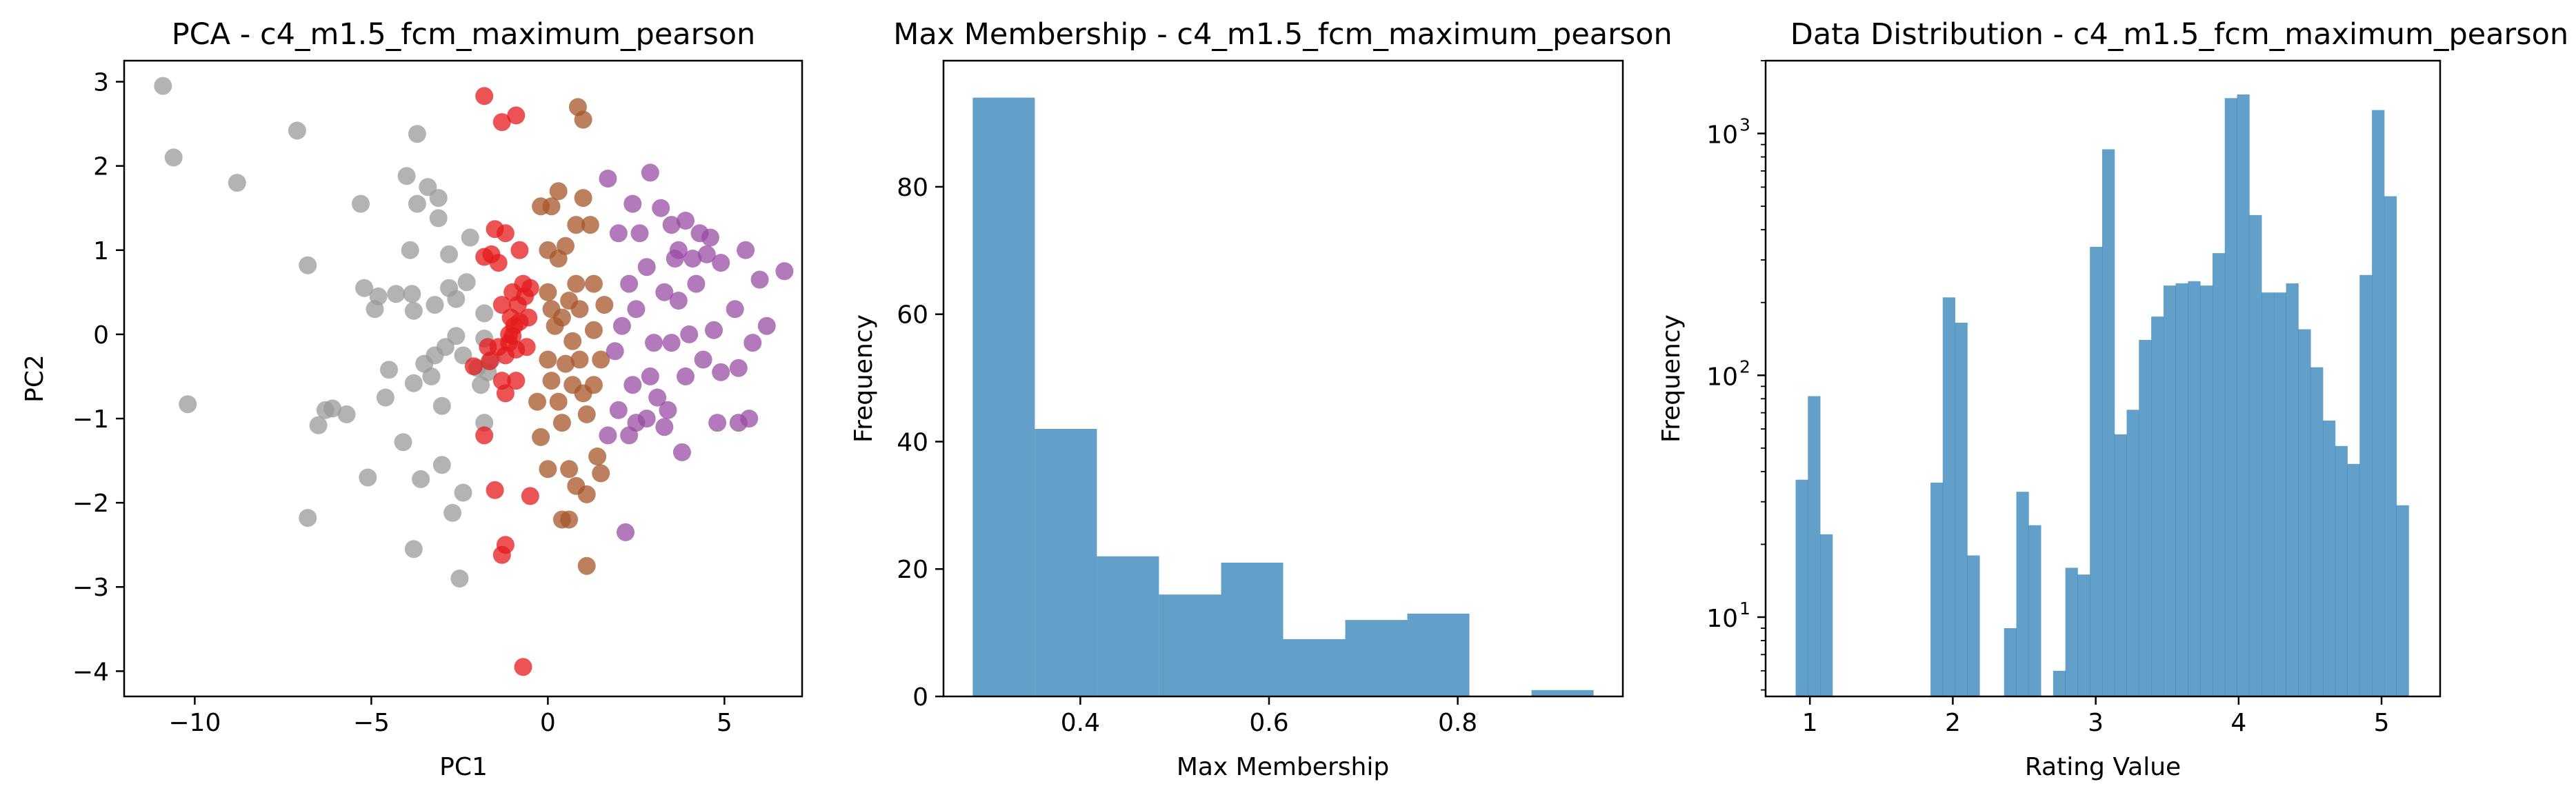  I want to click on distribution-y-tick-exponent: 2, so click(1744, 366).